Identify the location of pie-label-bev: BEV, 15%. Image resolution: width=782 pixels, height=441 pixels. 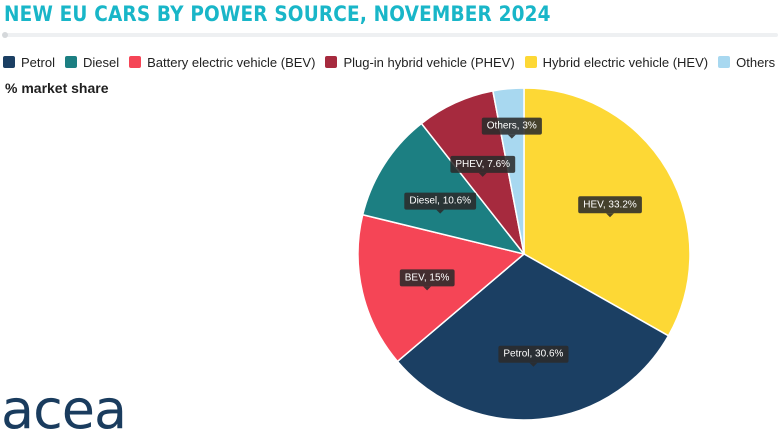
(427, 280).